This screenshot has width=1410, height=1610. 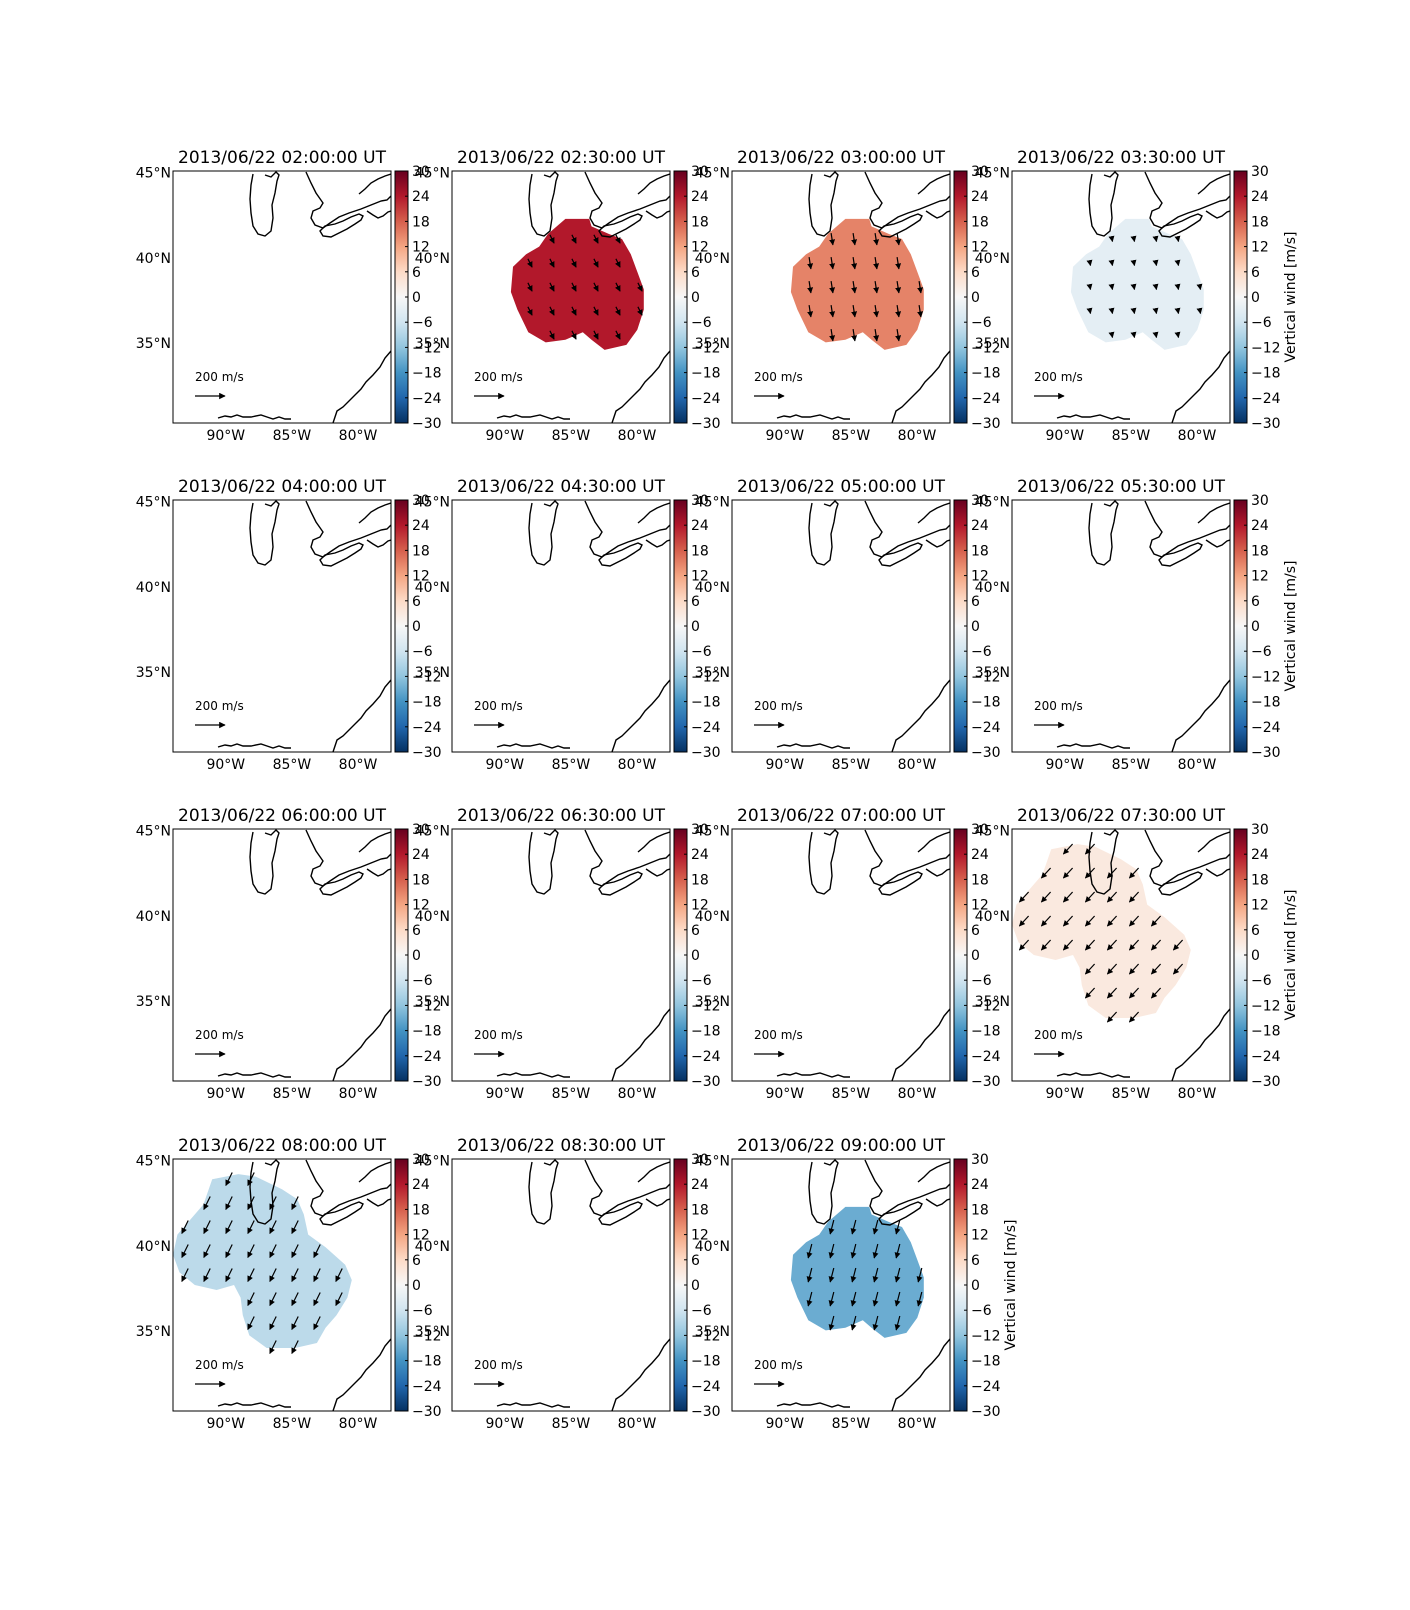 What do you see at coordinates (986, 1057) in the screenshot?
I see `colorbar-tick-label: −24` at bounding box center [986, 1057].